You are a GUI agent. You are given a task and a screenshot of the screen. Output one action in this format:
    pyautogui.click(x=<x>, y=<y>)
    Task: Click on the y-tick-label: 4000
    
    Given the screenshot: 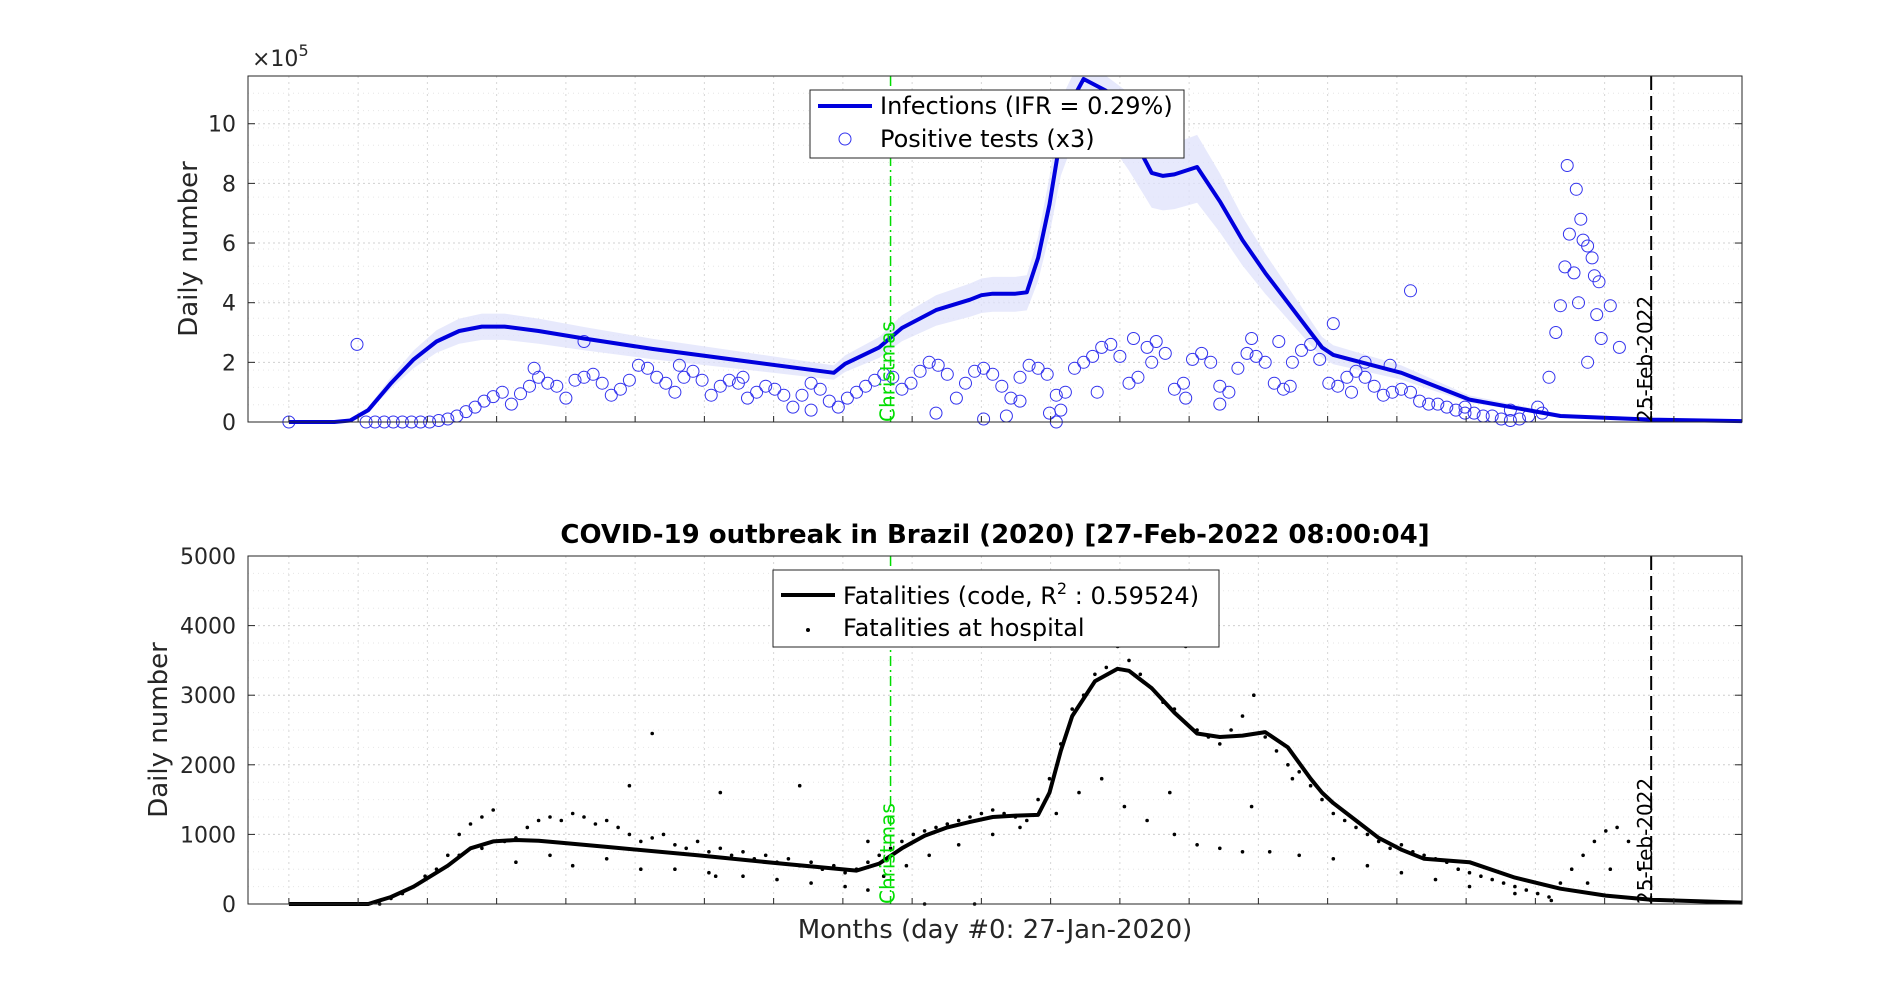 What is the action you would take?
    pyautogui.click(x=208, y=627)
    